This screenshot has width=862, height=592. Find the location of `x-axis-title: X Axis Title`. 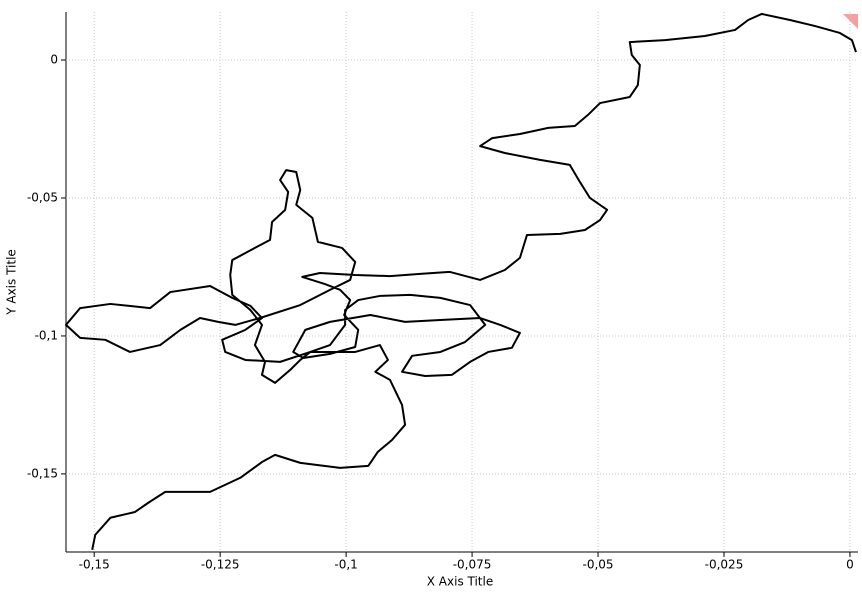

x-axis-title: X Axis Title is located at coordinates (460, 582).